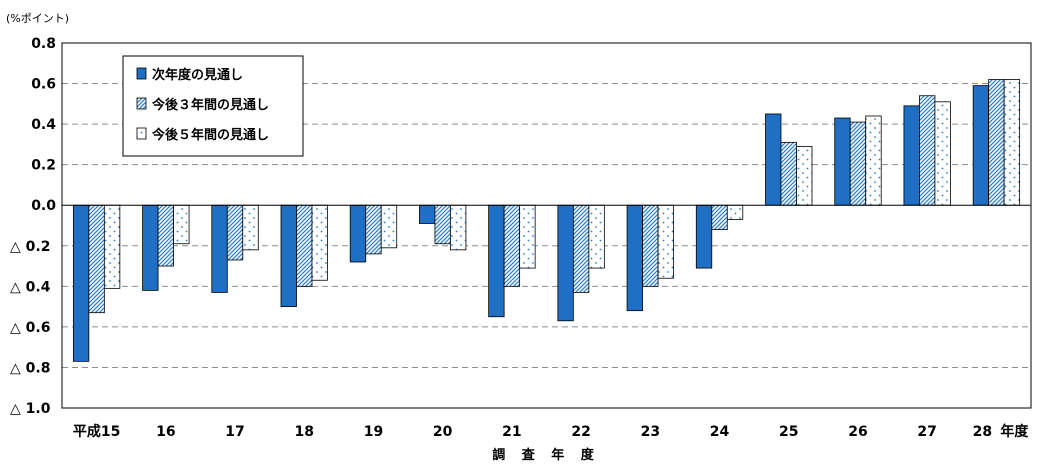  Describe the element at coordinates (857, 432) in the screenshot. I see `x-tick-label: 26` at that location.